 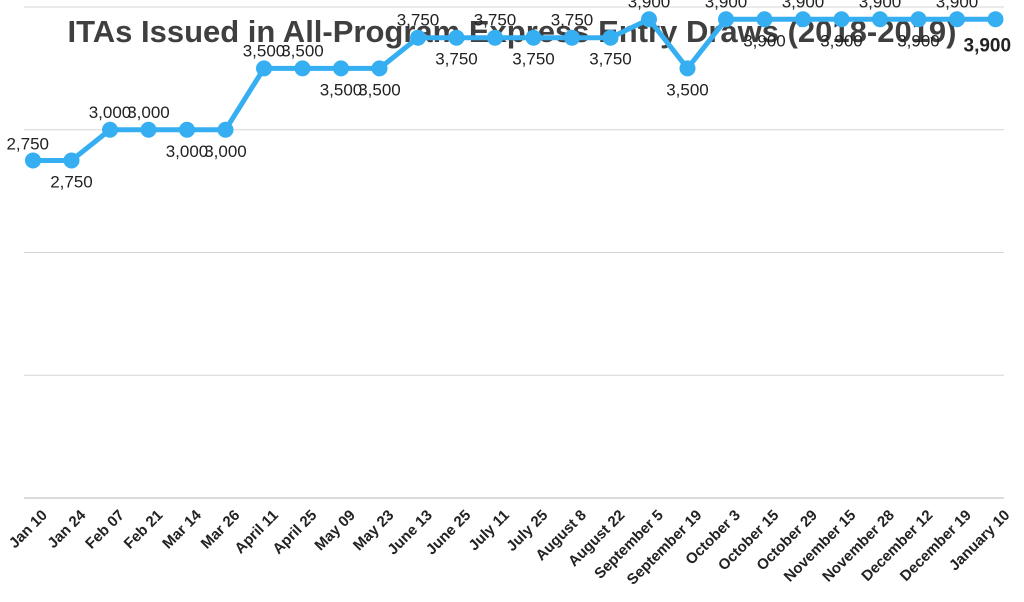 What do you see at coordinates (144, 530) in the screenshot?
I see `x-tick-label: Feb 21` at bounding box center [144, 530].